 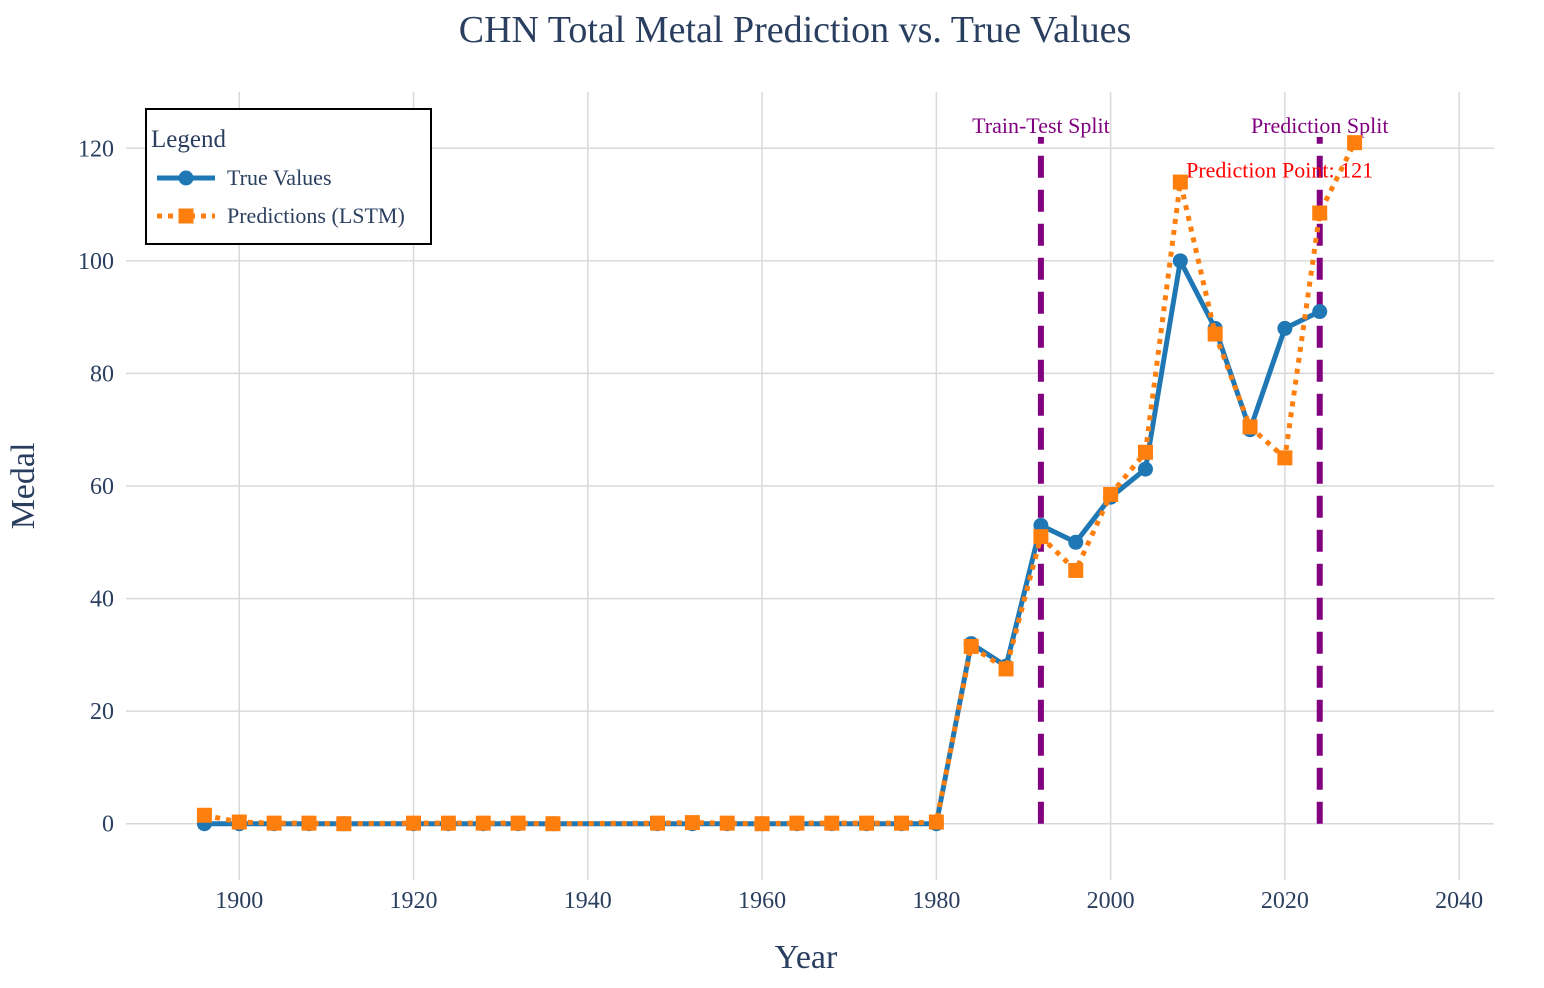 I want to click on prediction-point-annotation: Prediction Point: 121, so click(x=1279, y=170).